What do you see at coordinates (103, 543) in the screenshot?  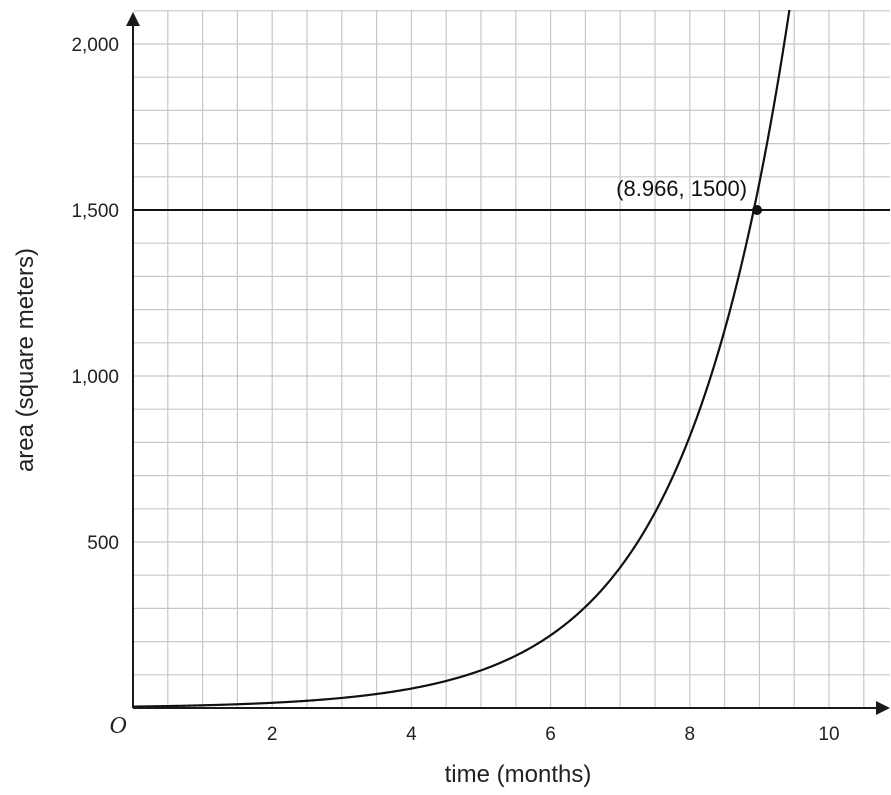 I see `y-tick-label: 500` at bounding box center [103, 543].